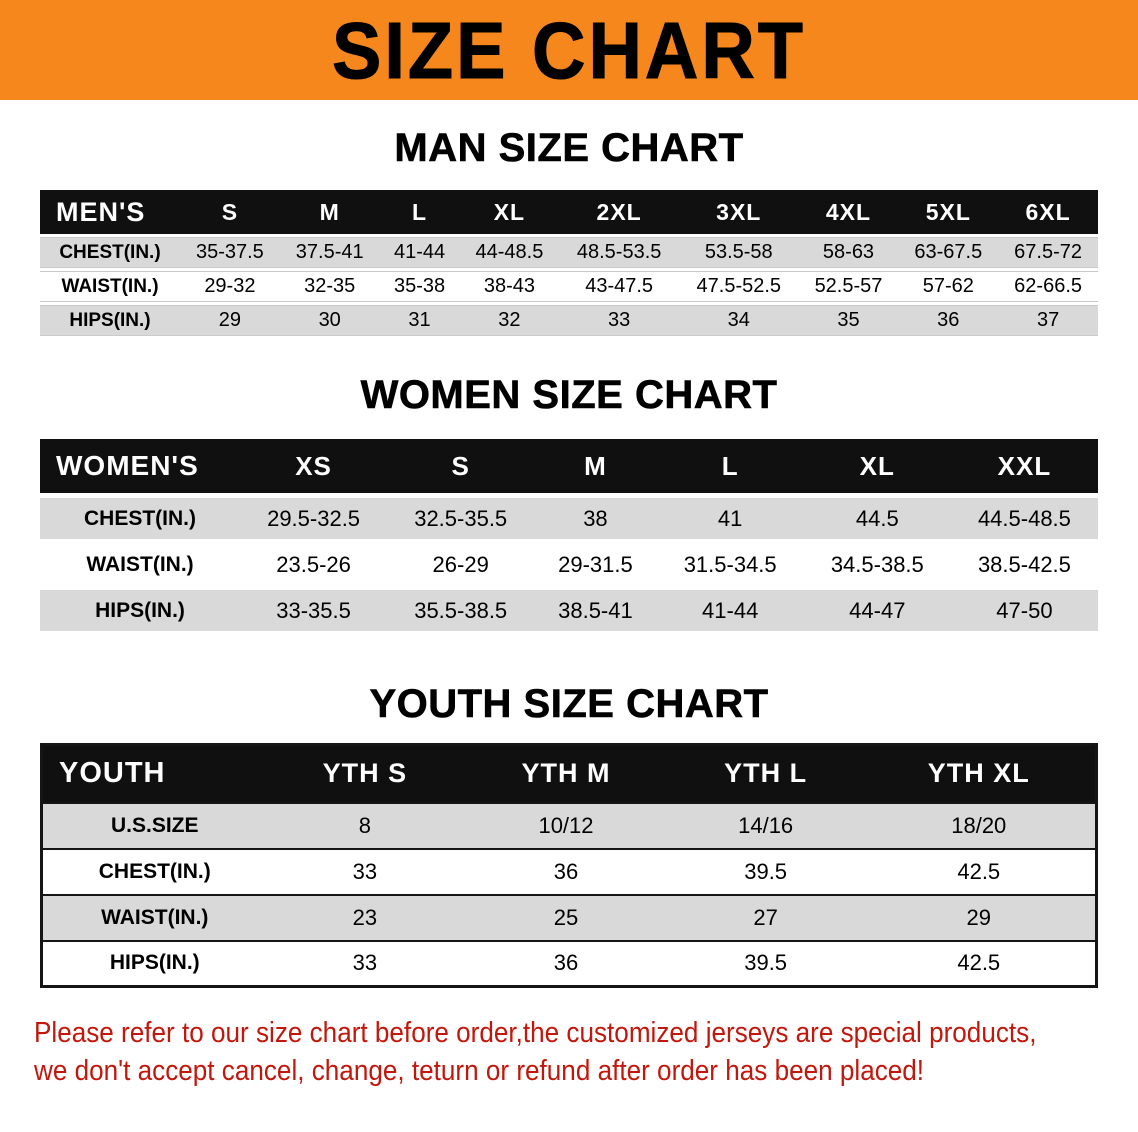  What do you see at coordinates (848, 286) in the screenshot?
I see `size-value-cell: 52.5-57` at bounding box center [848, 286].